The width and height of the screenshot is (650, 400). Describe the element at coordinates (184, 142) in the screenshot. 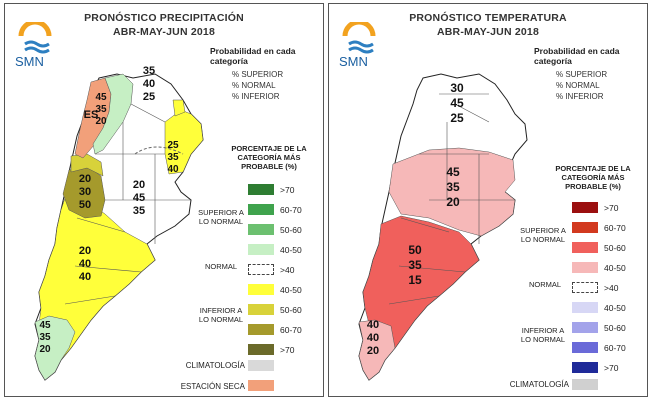

I see `region-yellow-ne` at that location.